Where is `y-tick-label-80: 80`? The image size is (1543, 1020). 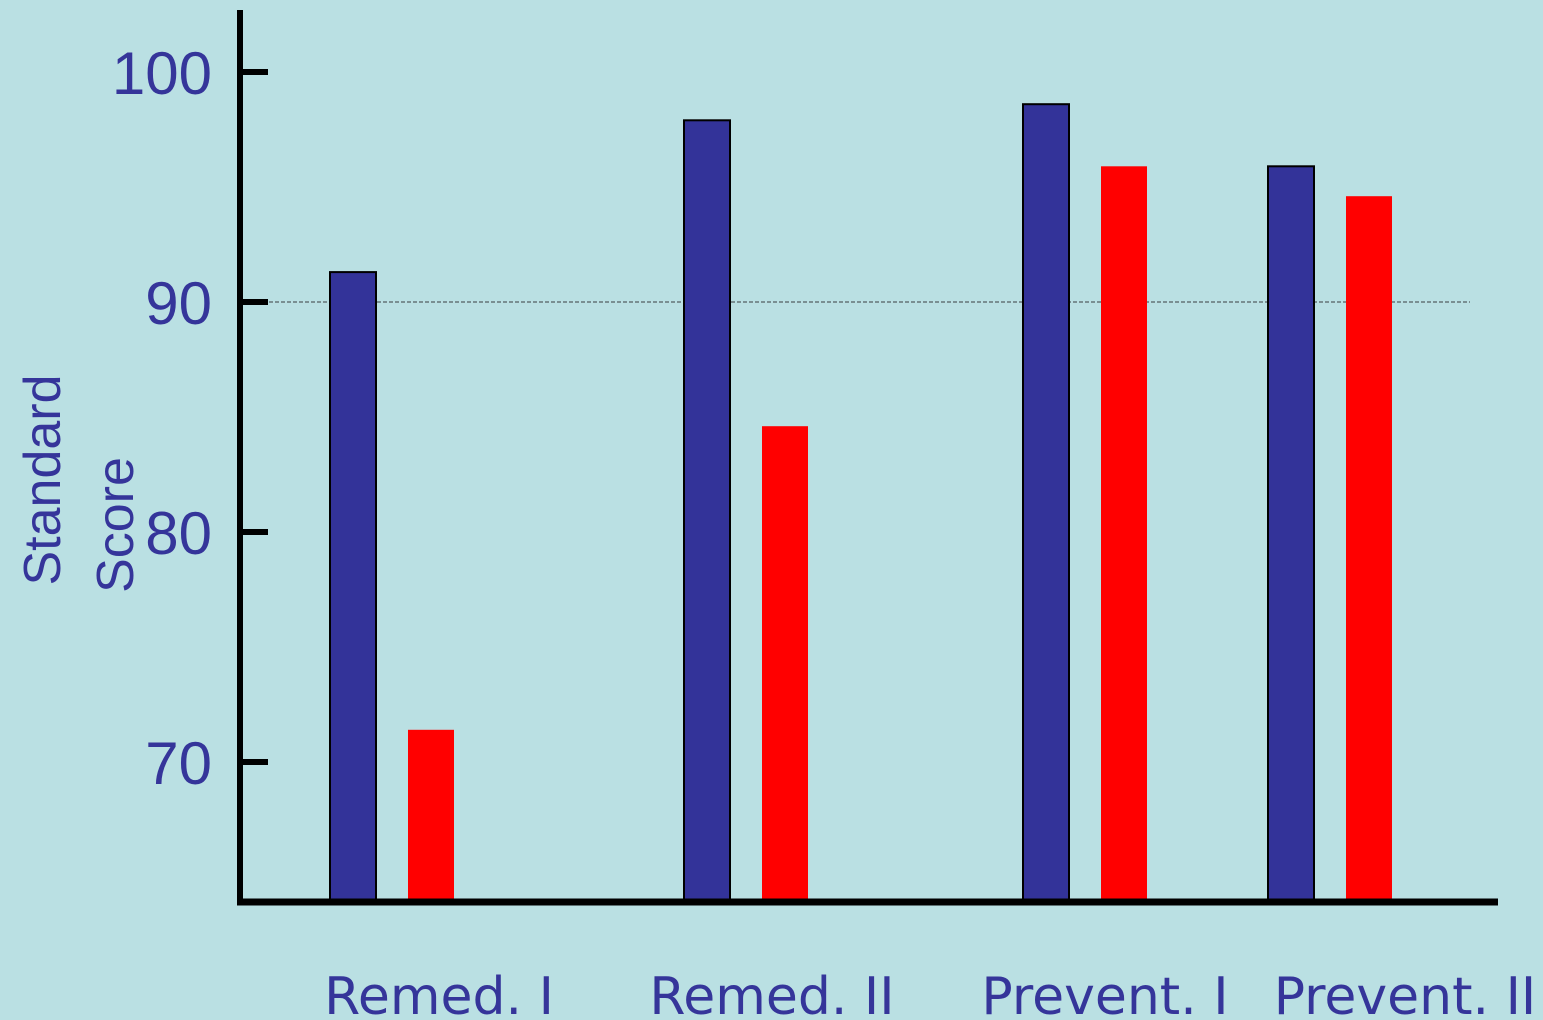
y-tick-label-80: 80 is located at coordinates (178, 533).